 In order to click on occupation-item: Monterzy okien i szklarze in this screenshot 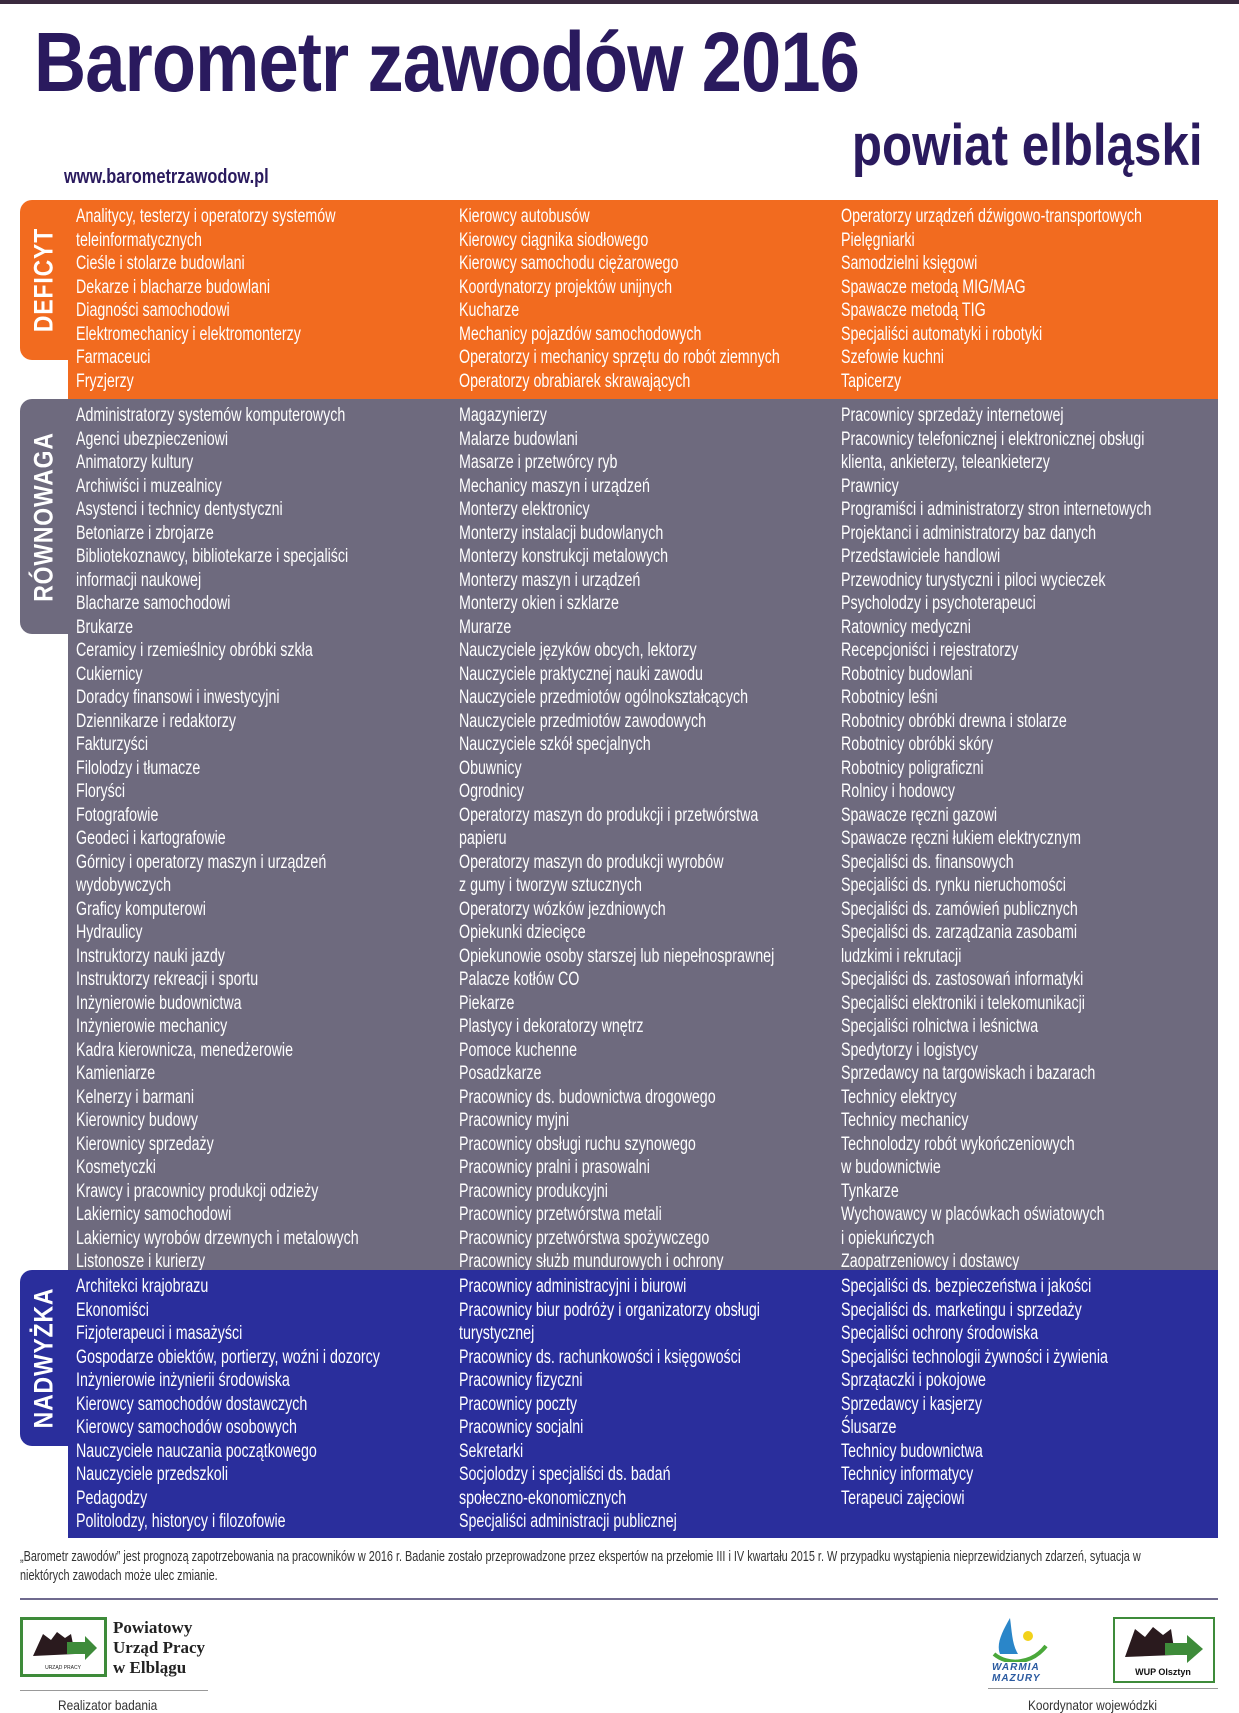, I will do `click(539, 603)`.